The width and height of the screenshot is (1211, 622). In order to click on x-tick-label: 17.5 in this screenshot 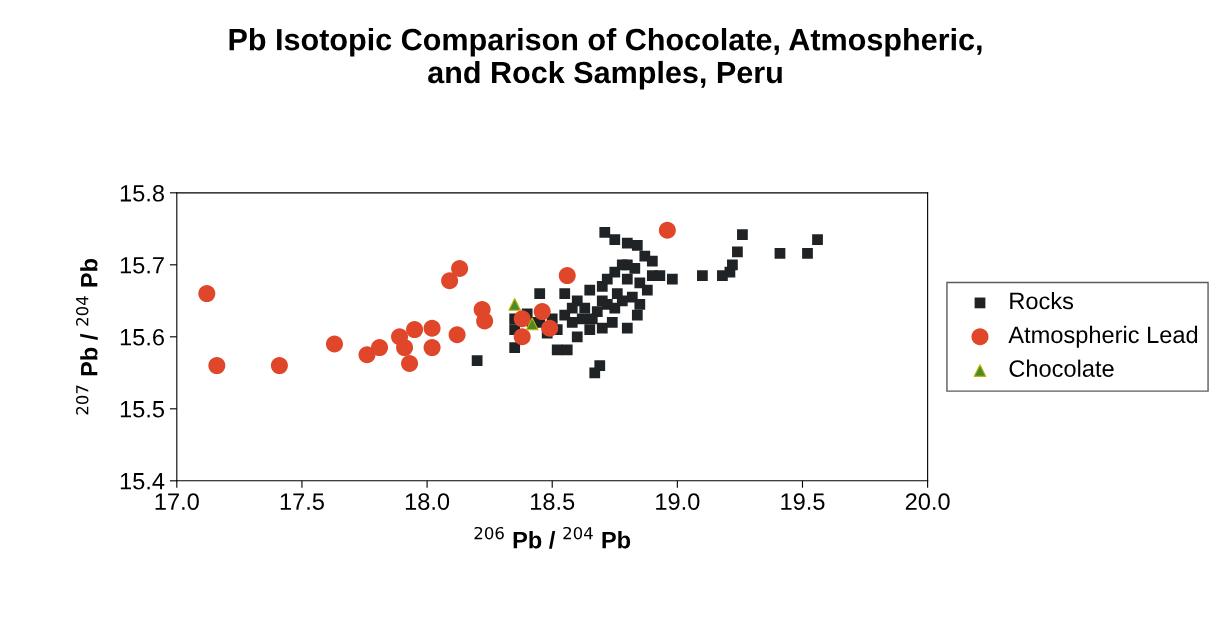, I will do `click(302, 501)`.